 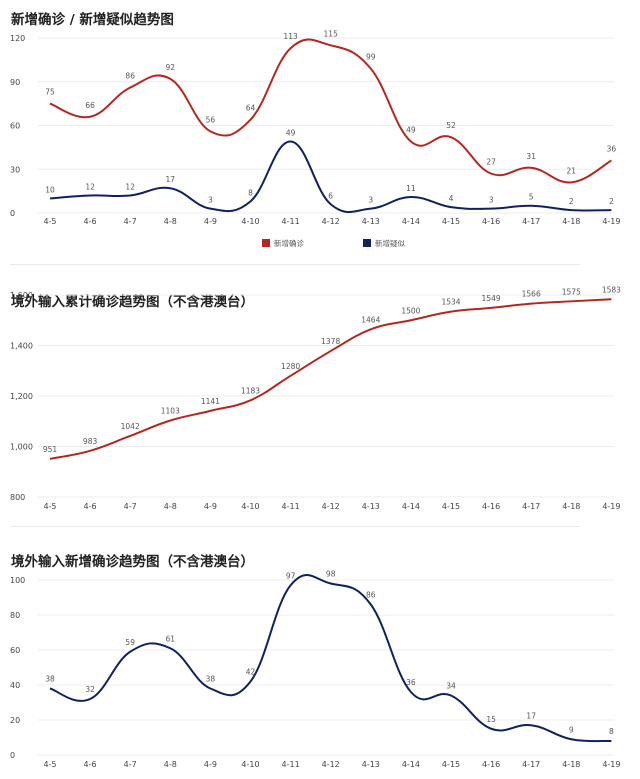 I want to click on data-label: 15, so click(x=491, y=719).